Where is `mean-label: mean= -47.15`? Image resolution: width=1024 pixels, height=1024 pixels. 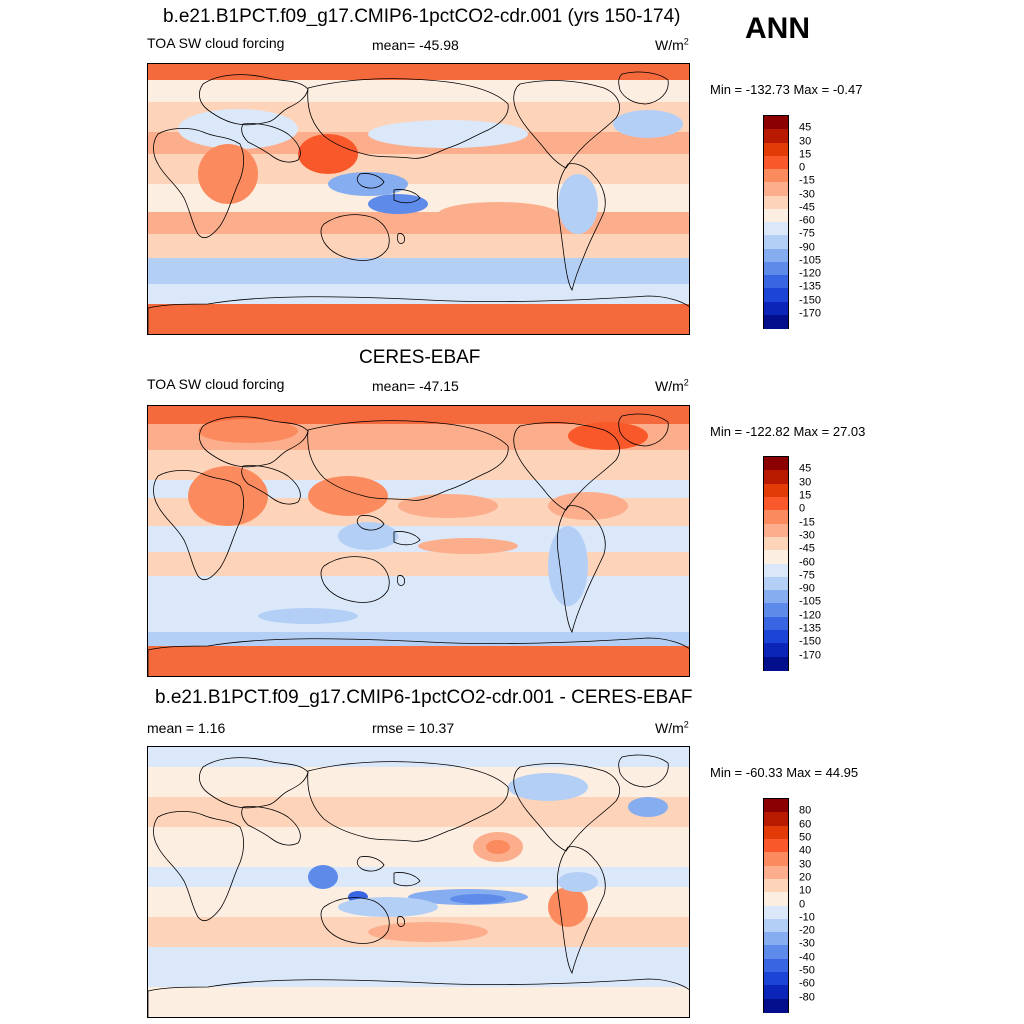 mean-label: mean= -47.15 is located at coordinates (415, 386).